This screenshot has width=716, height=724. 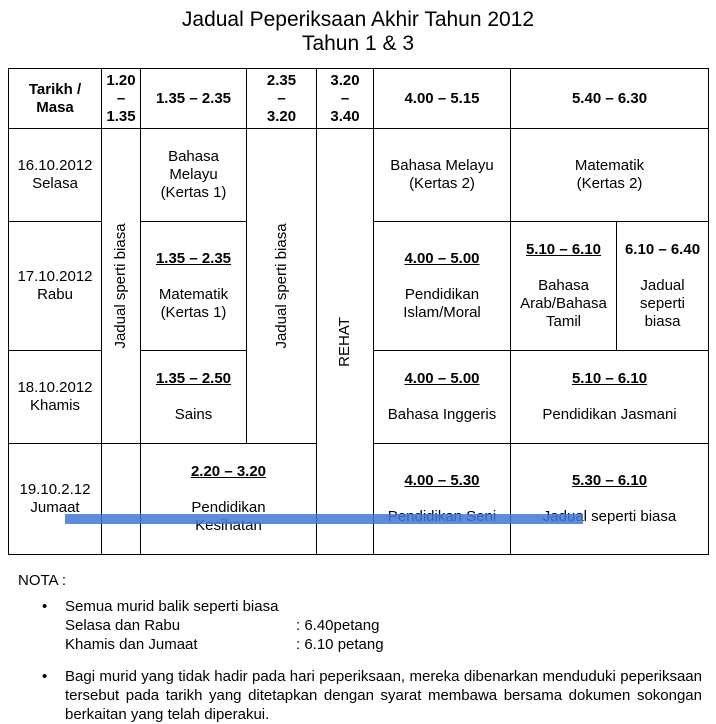 What do you see at coordinates (131, 644) in the screenshot?
I see `note-row-label: Khamis dan Jumaat` at bounding box center [131, 644].